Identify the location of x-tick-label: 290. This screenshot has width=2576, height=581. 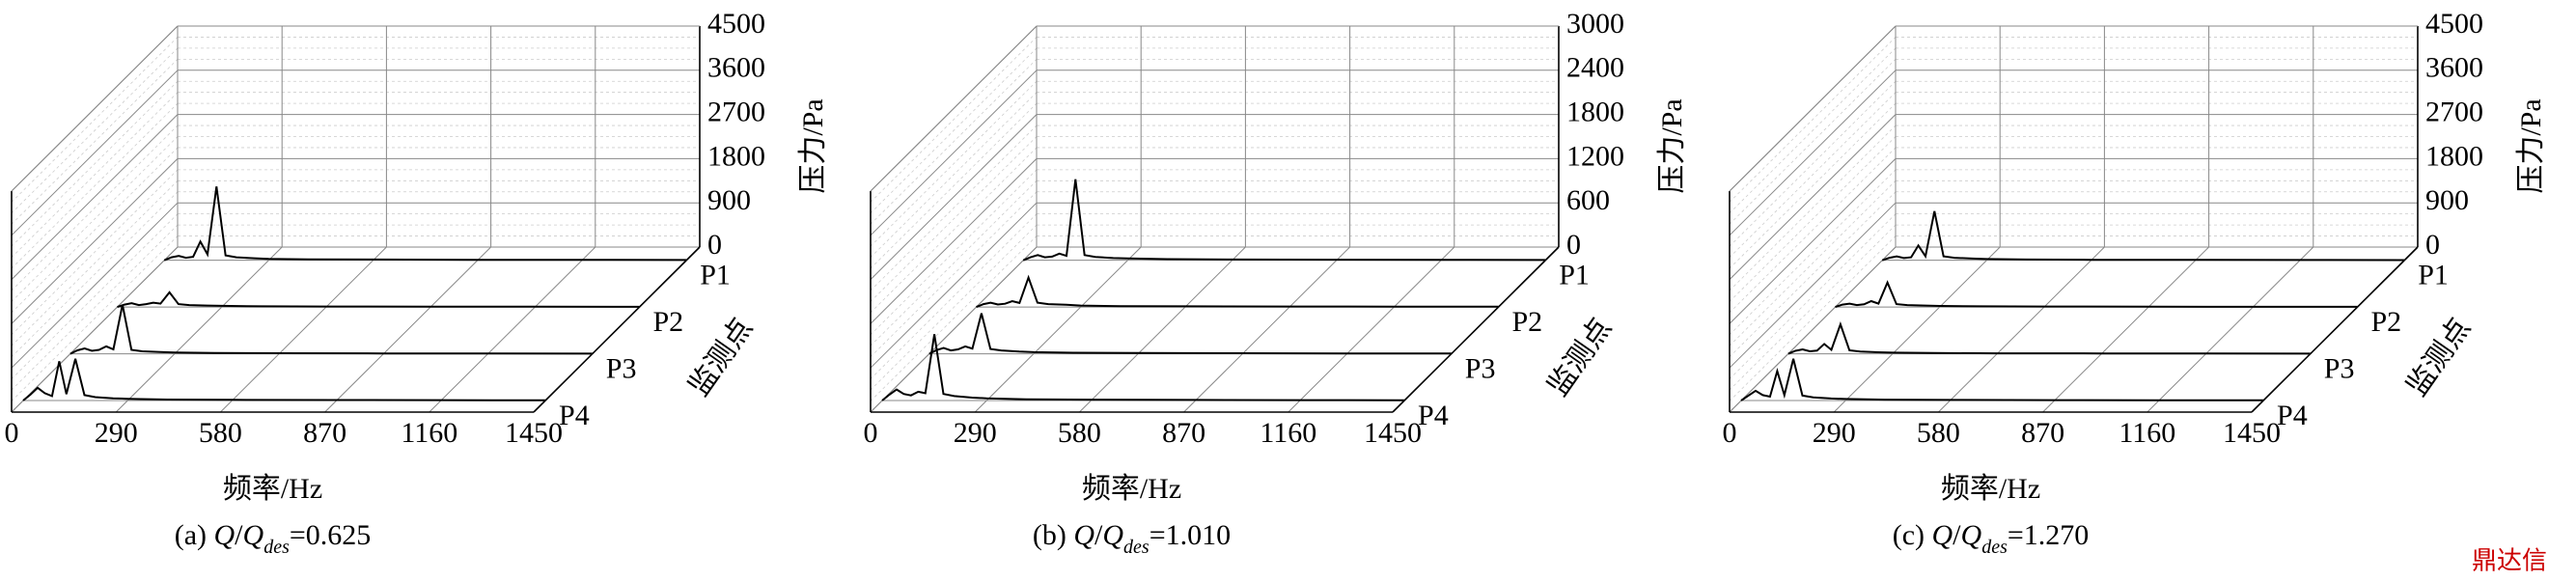
(116, 433).